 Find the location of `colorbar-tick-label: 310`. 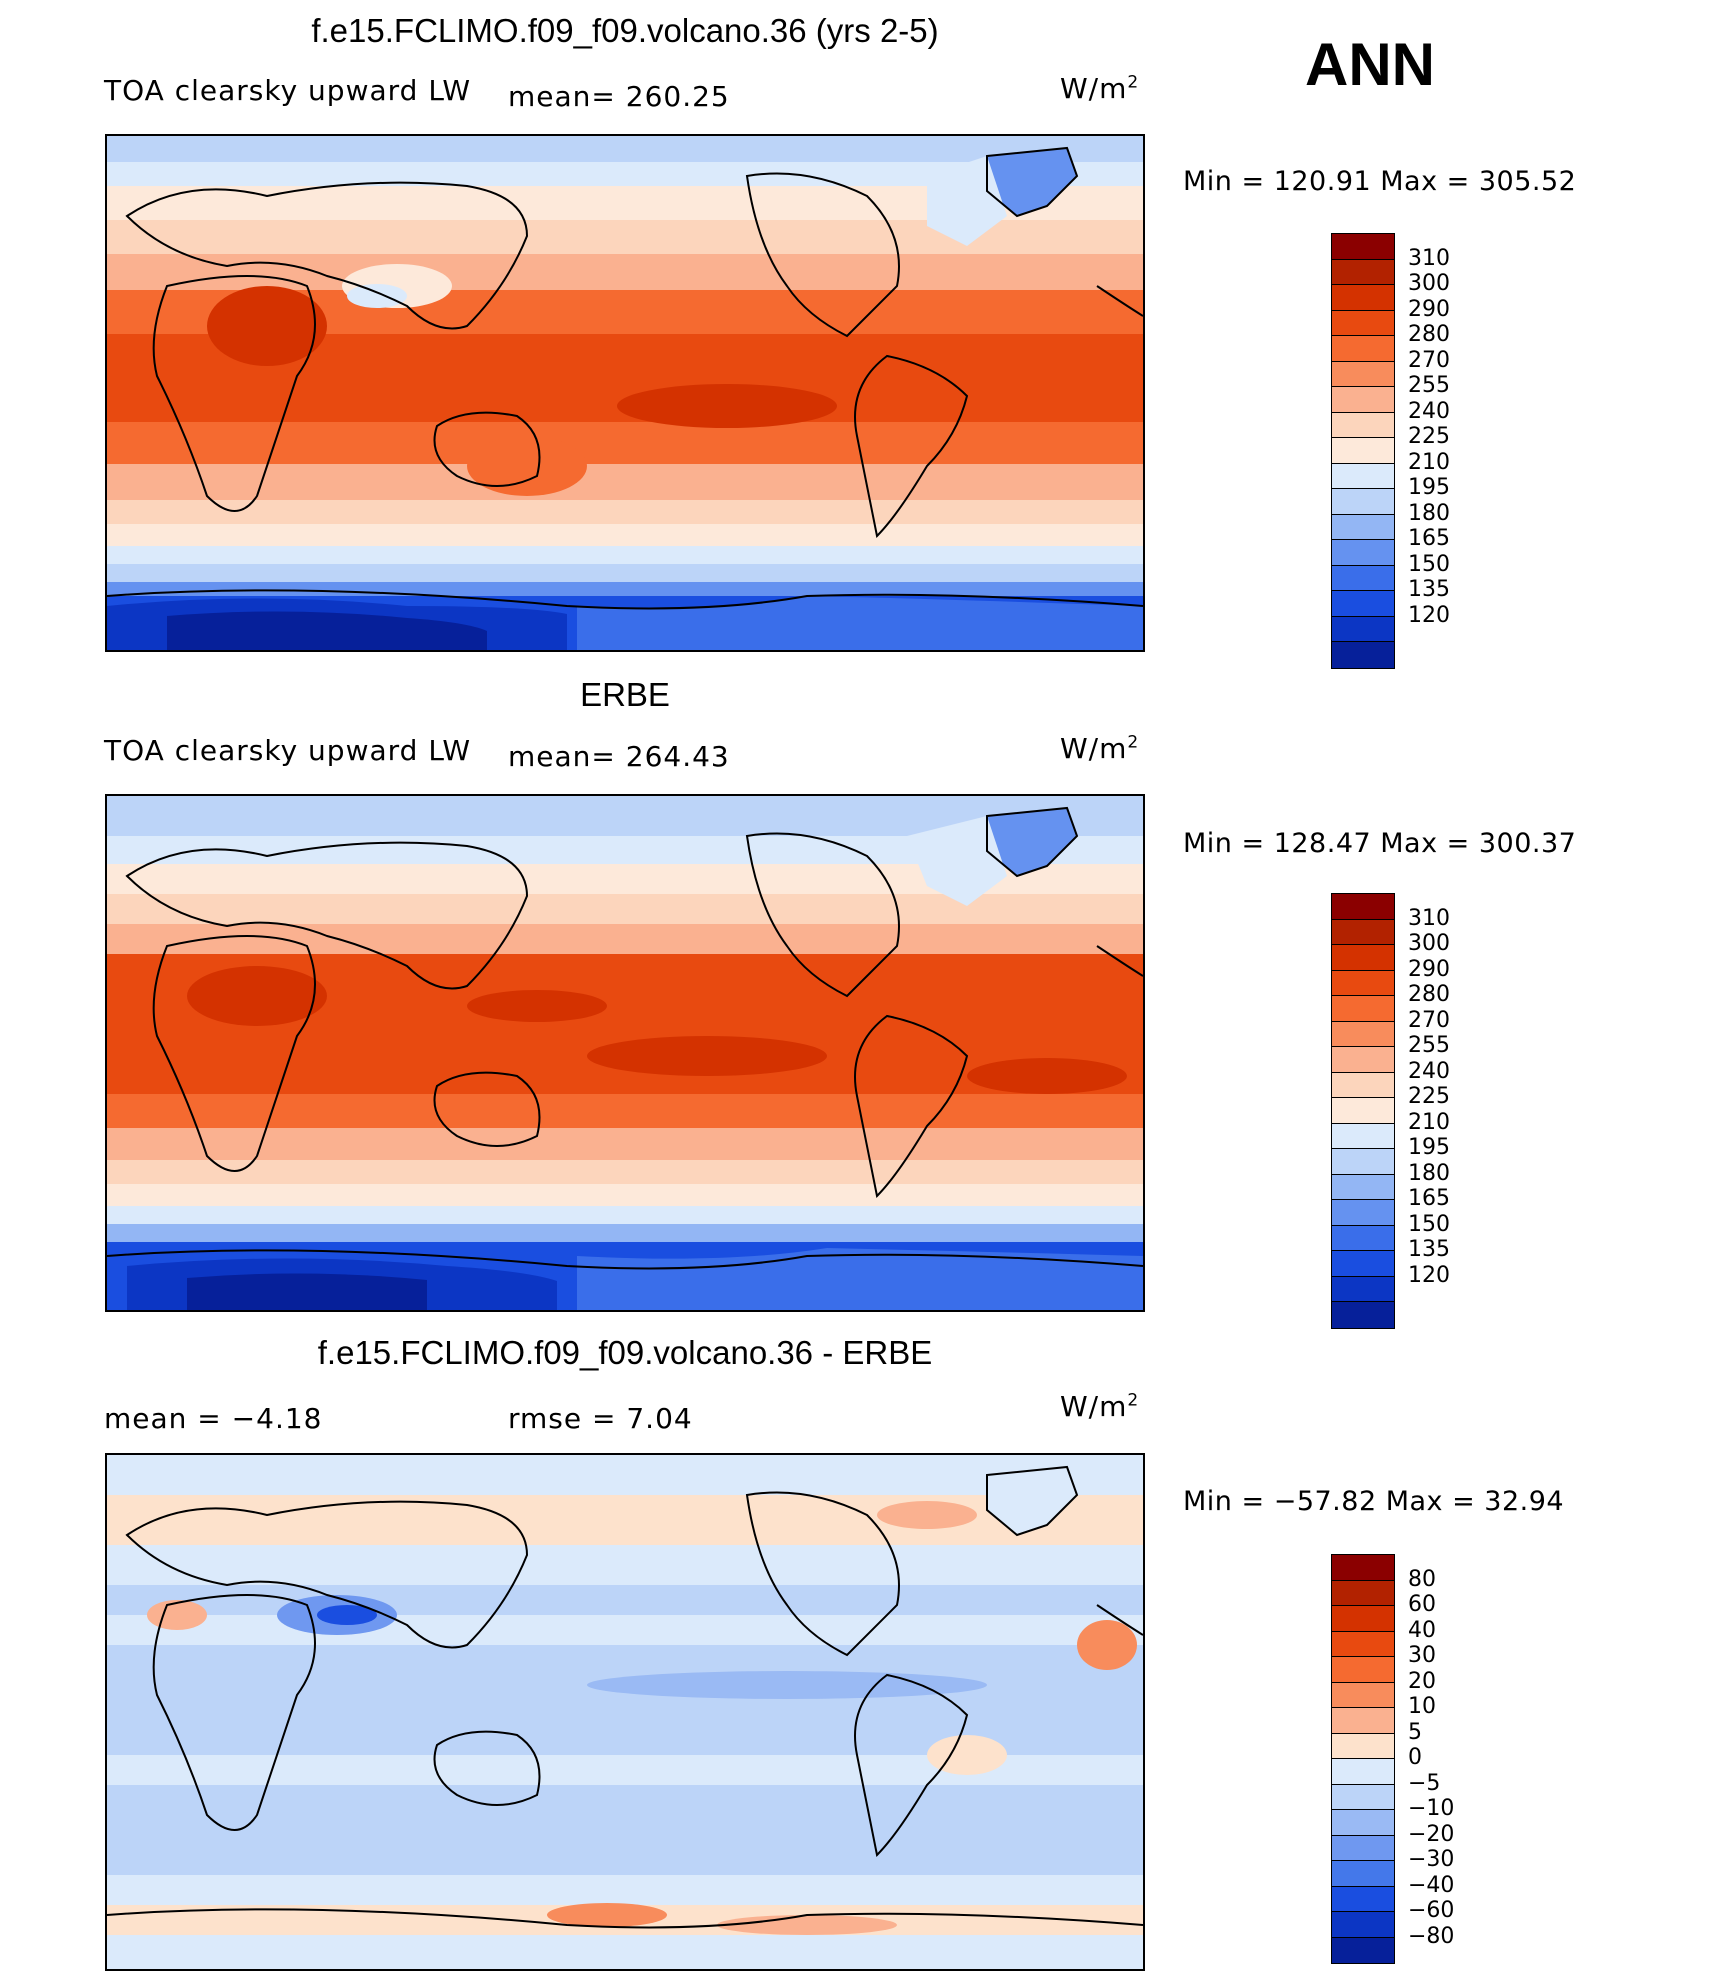

colorbar-tick-label: 310 is located at coordinates (1429, 258).